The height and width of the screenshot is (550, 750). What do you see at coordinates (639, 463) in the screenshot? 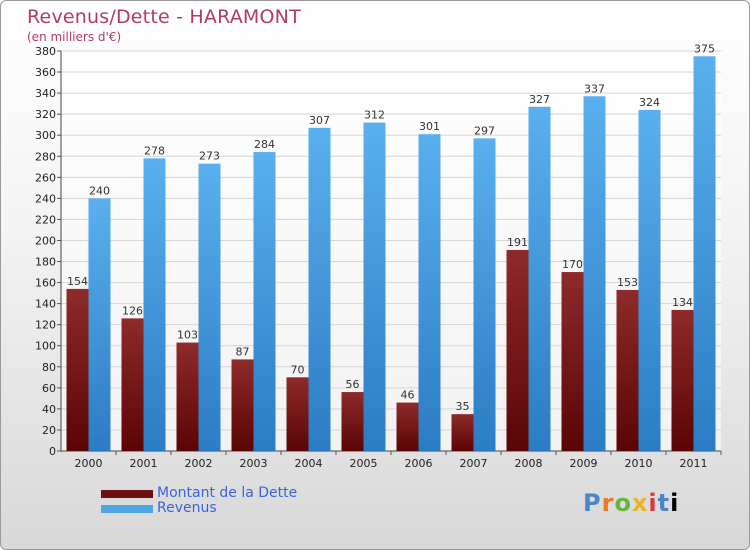
I see `x-tick-label: 2010` at bounding box center [639, 463].